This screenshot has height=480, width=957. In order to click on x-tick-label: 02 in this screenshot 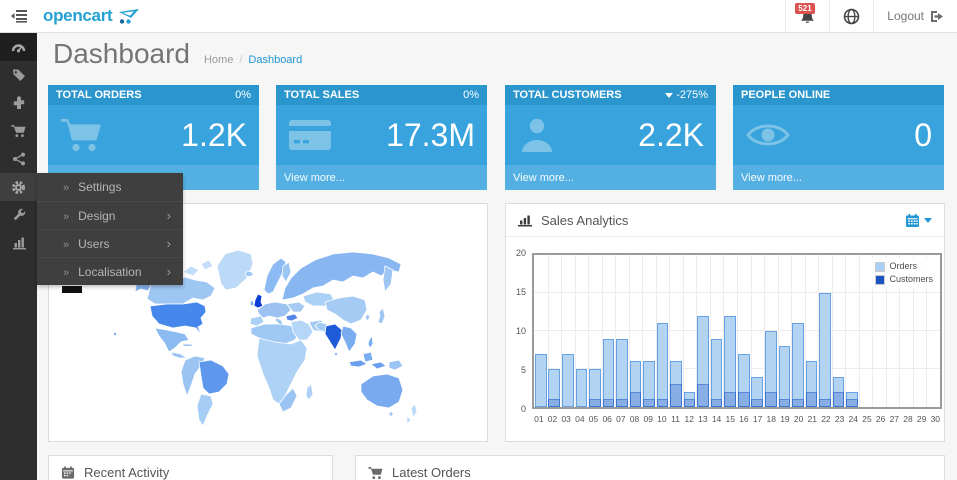, I will do `click(552, 419)`.